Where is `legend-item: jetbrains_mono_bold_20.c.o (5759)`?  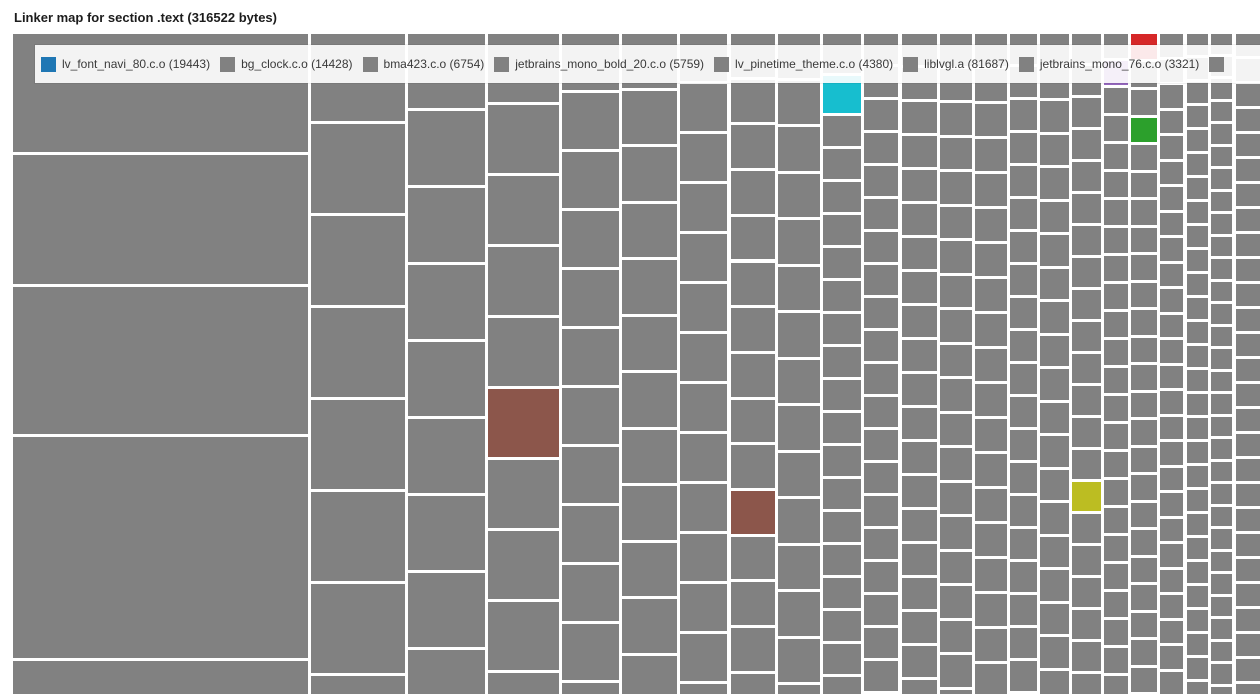 legend-item: jetbrains_mono_bold_20.c.o (5759) is located at coordinates (599, 64).